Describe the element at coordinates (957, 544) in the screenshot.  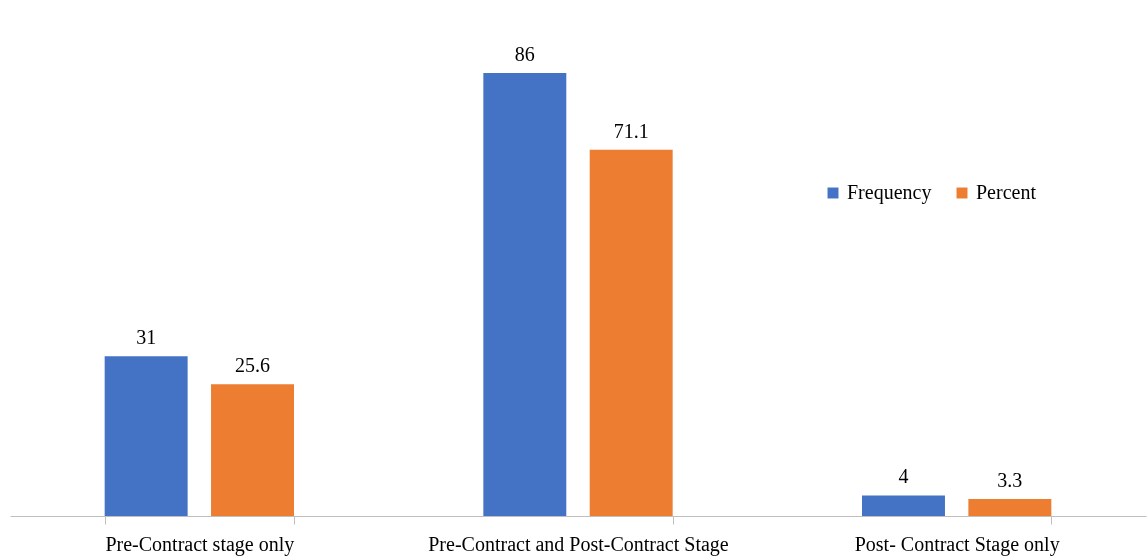
I see `x-tick-label: Post- Contract Stage only` at that location.